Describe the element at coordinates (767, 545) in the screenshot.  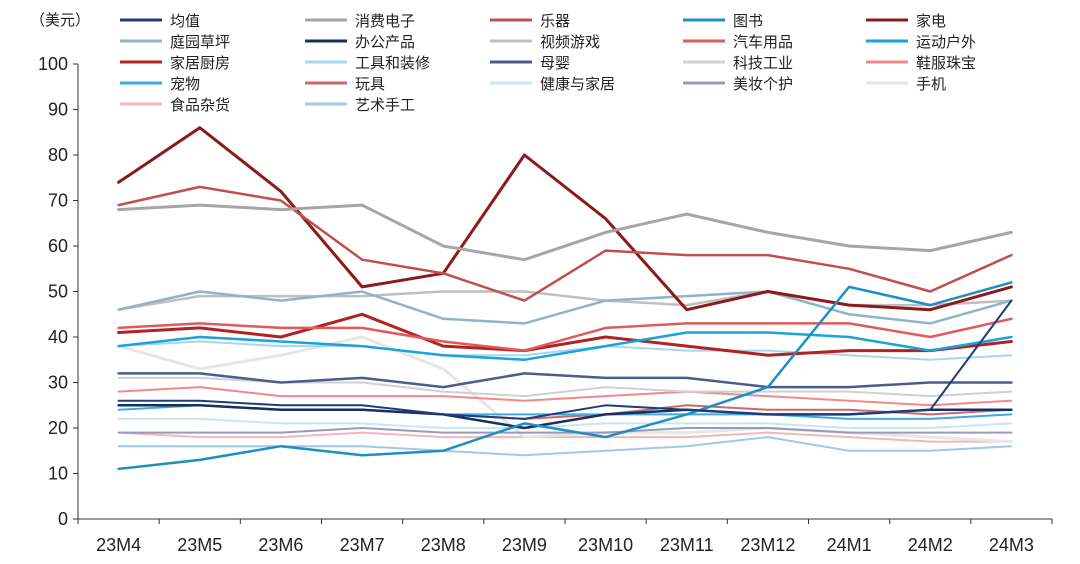
I see `x-tick-label: 23M12` at that location.